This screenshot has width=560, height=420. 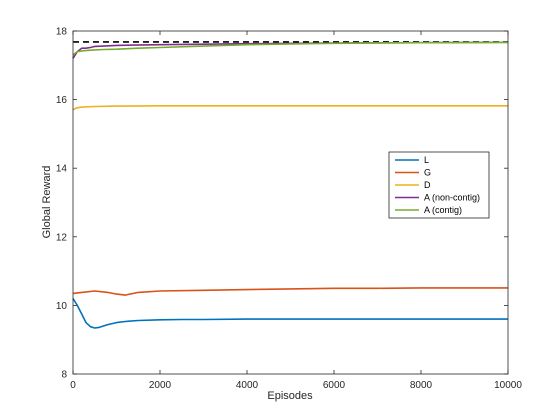 What do you see at coordinates (421, 385) in the screenshot?
I see `x-tick-label: 8000` at bounding box center [421, 385].